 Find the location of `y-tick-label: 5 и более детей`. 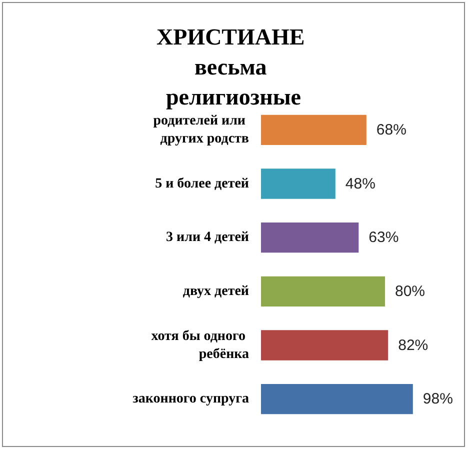

y-tick-label: 5 и более детей is located at coordinates (202, 184).